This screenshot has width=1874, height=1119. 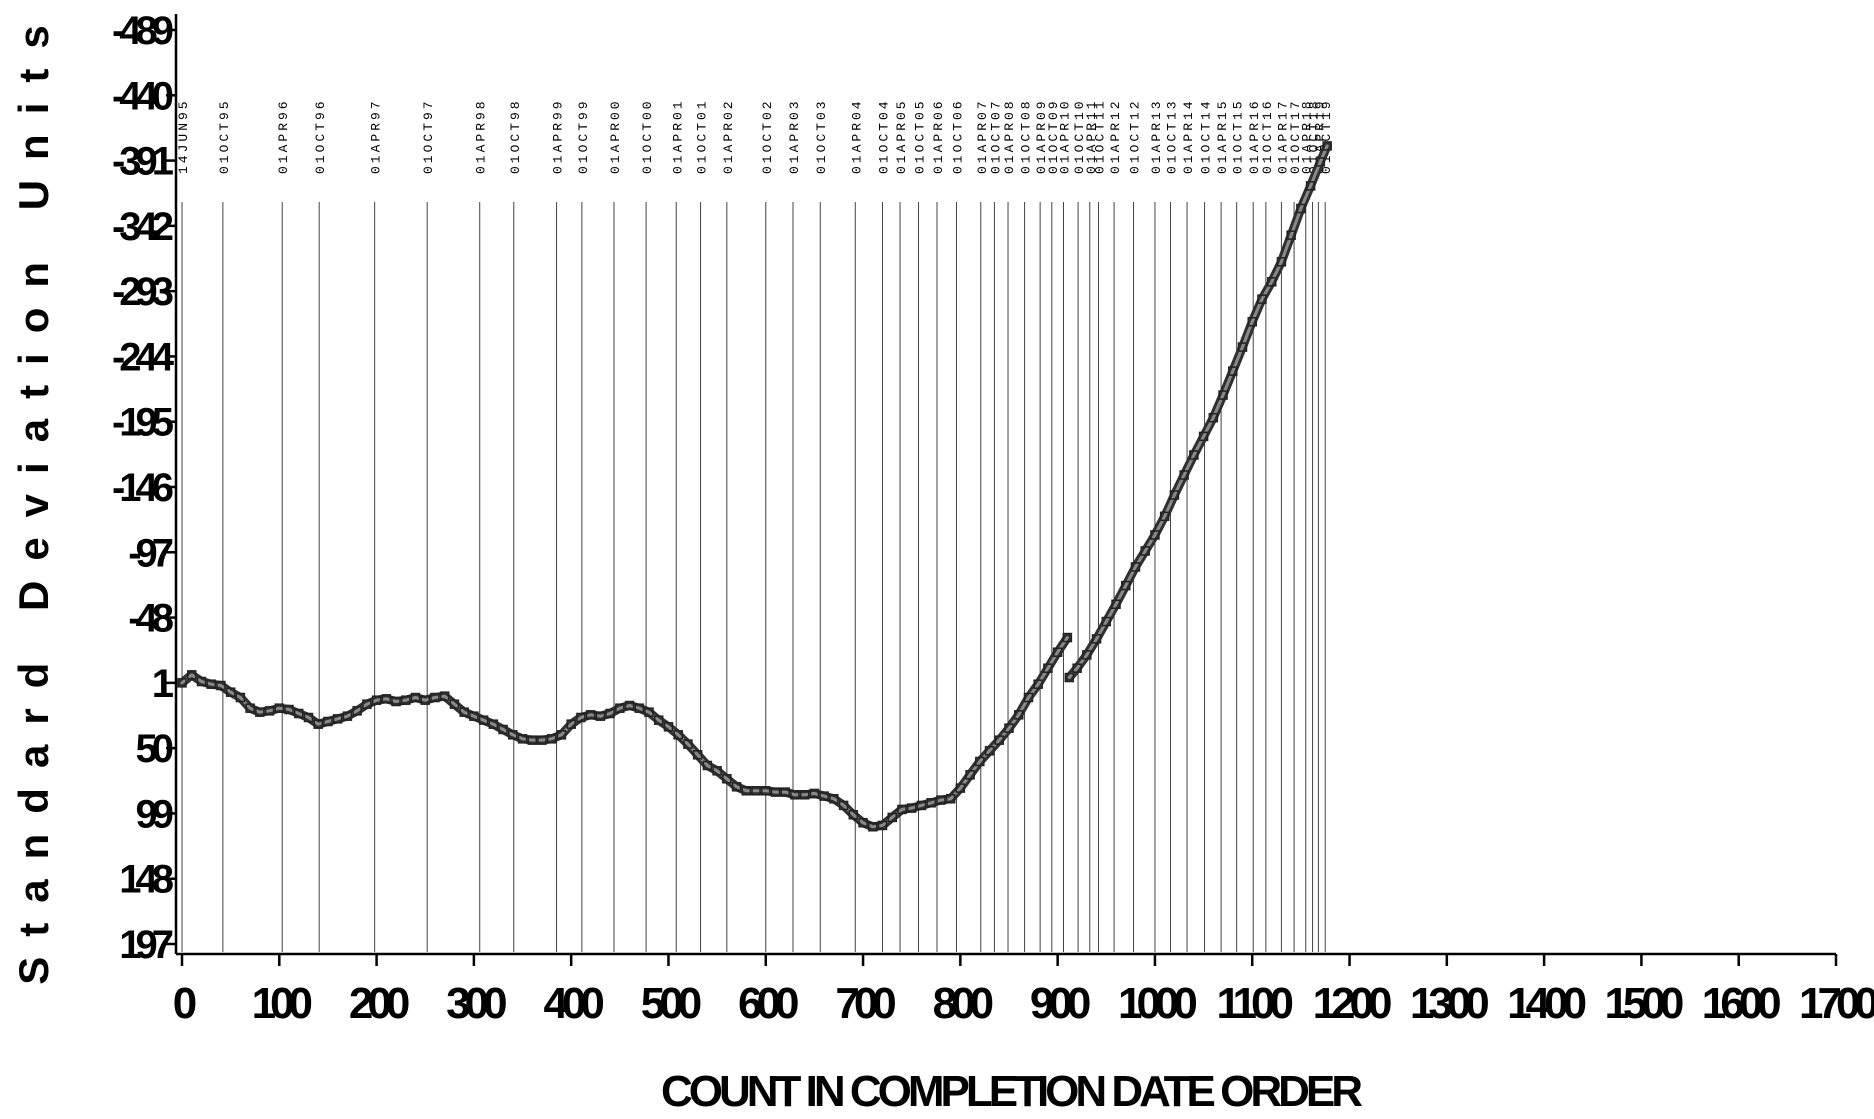 I want to click on y-tick-label: -146, so click(x=142, y=488).